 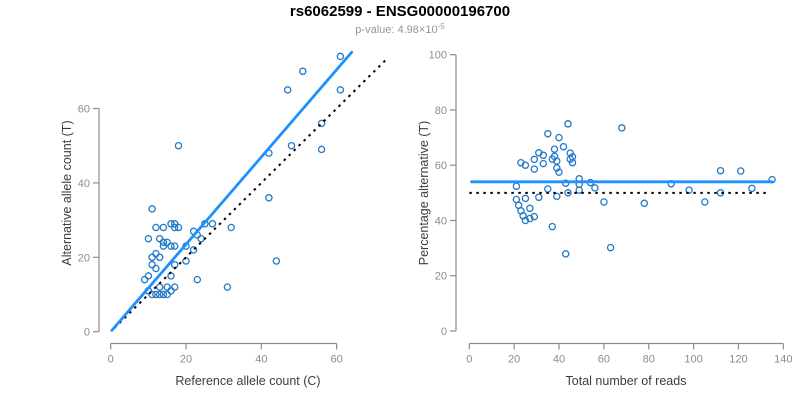 I want to click on y-tick-label: 40, so click(x=441, y=221).